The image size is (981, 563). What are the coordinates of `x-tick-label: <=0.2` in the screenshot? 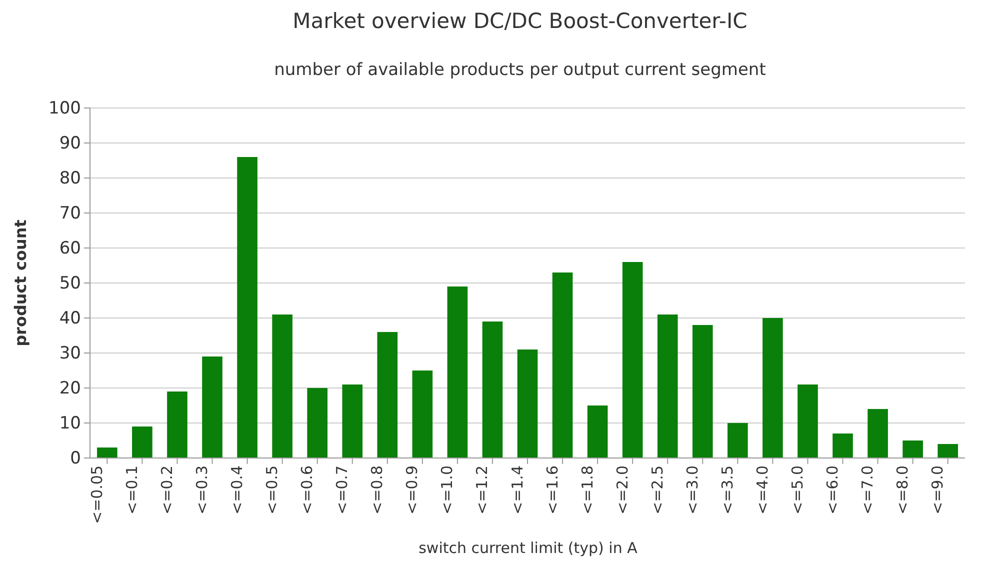 It's located at (167, 490).